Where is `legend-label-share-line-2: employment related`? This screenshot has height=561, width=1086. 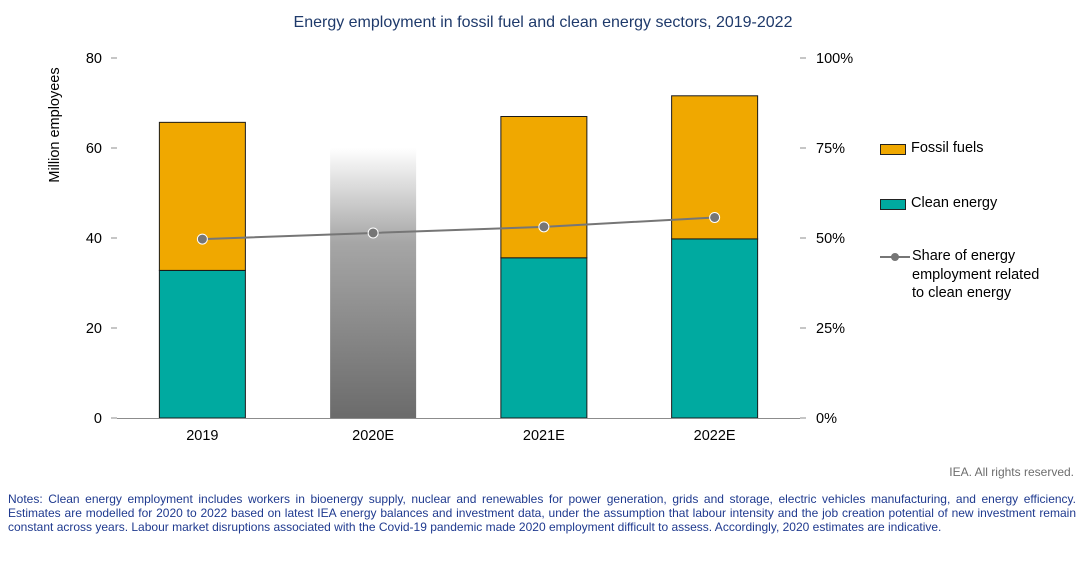
legend-label-share-line-2: employment related is located at coordinates (976, 274).